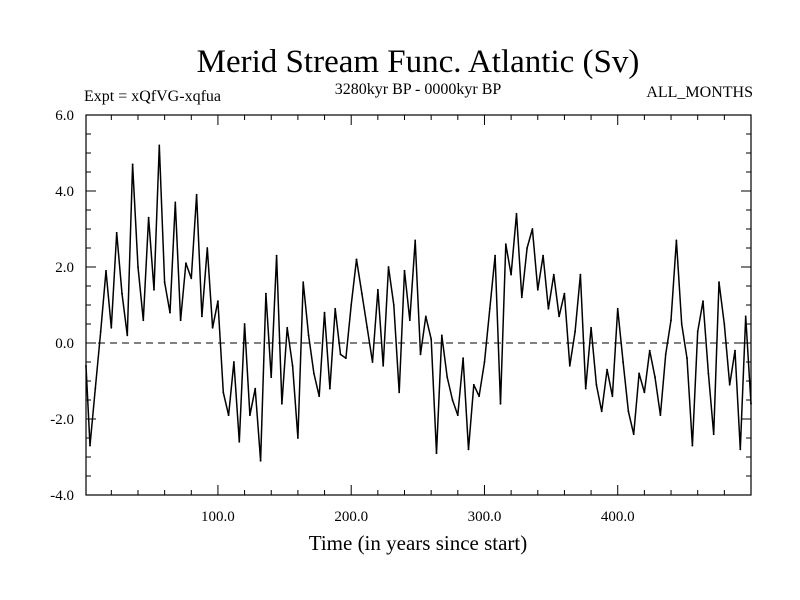 The image size is (800, 600). What do you see at coordinates (64, 116) in the screenshot?
I see `y-tick-label: 6.0` at bounding box center [64, 116].